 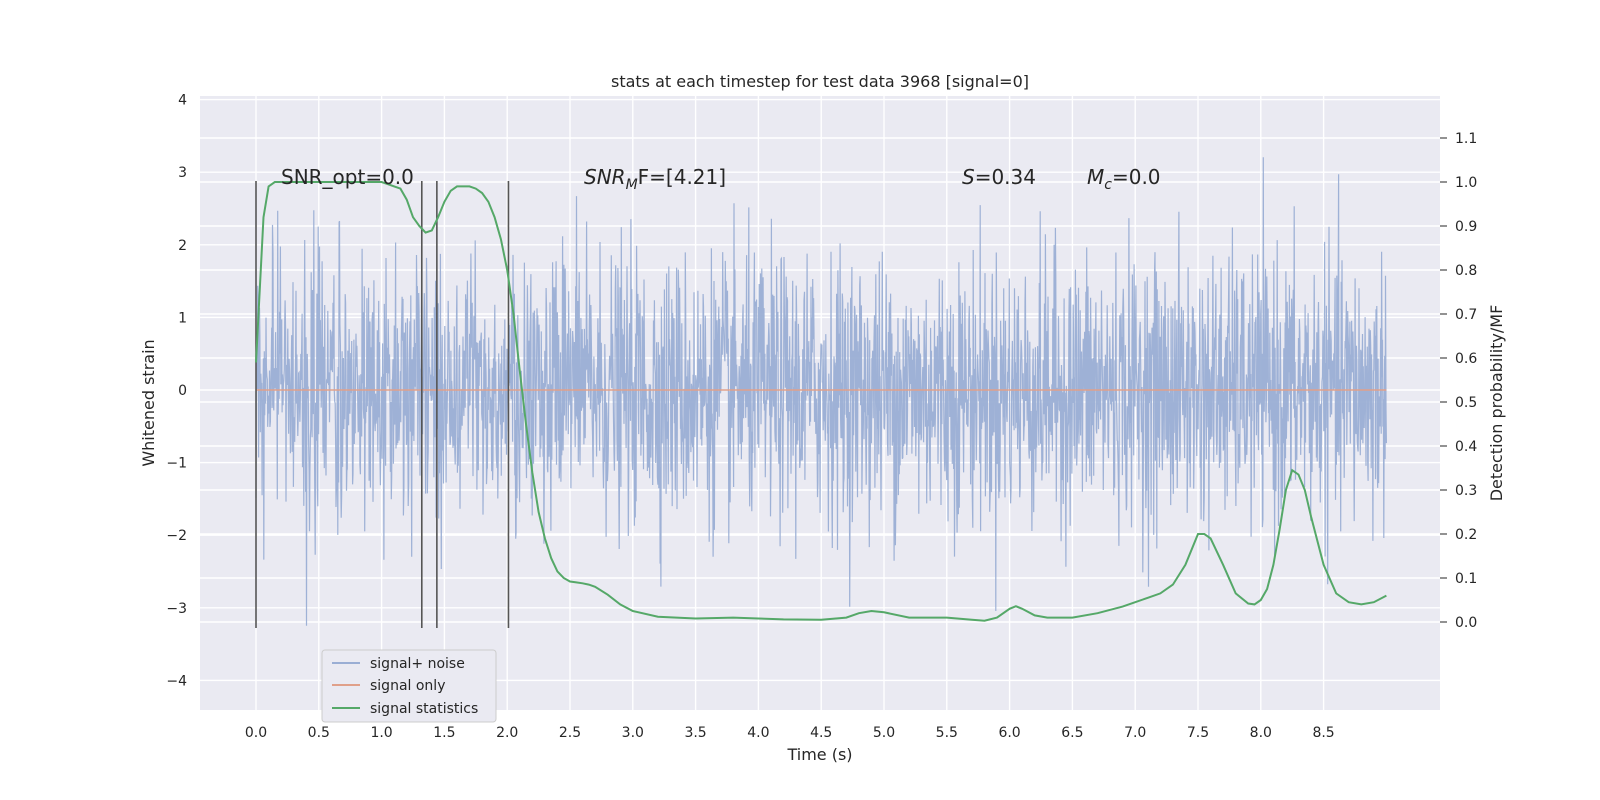 I want to click on annotation-snr-mf: SNRMF=[4.21], so click(x=655, y=179).